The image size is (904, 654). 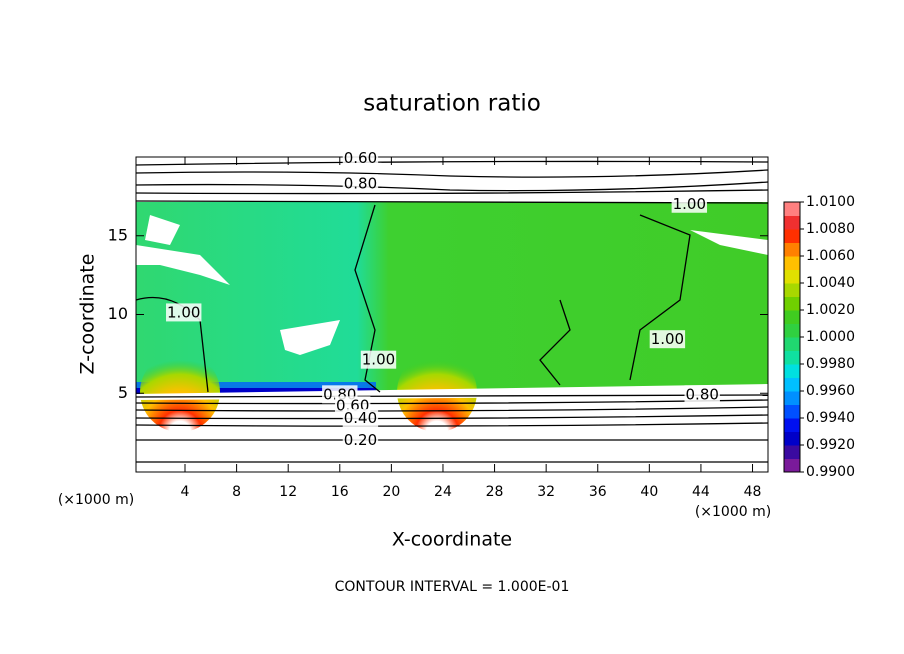 I want to click on footnote: CONTOUR INTERVAL = 1.000E-01, so click(x=452, y=587).